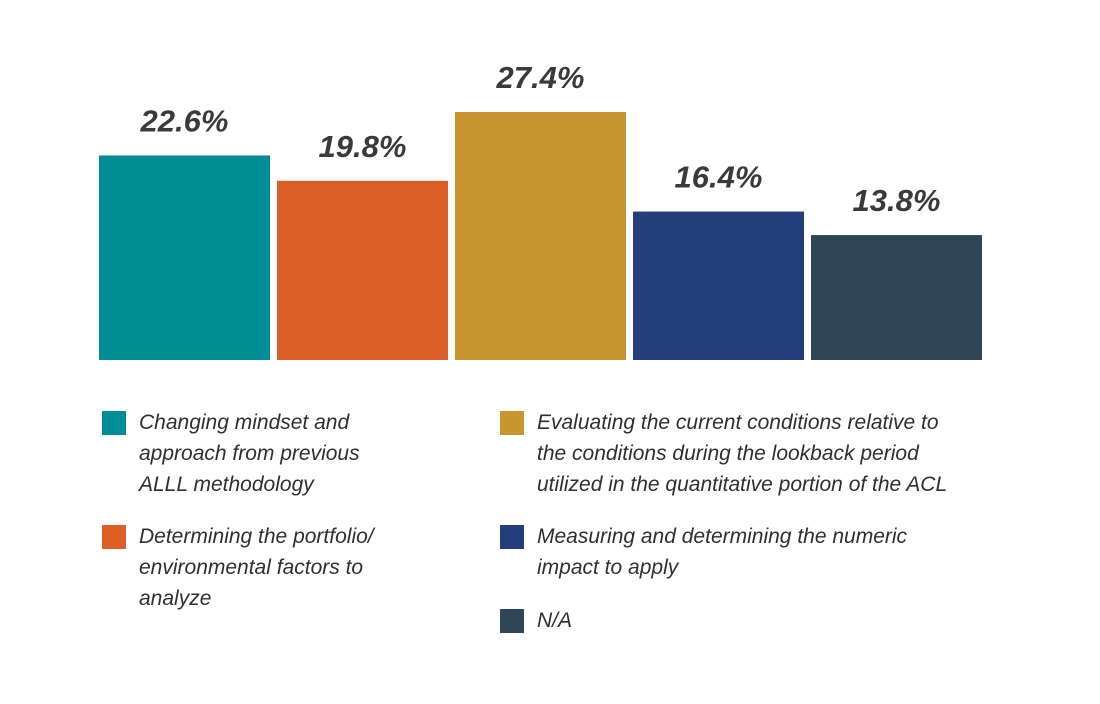 The width and height of the screenshot is (1100, 704). What do you see at coordinates (244, 422) in the screenshot?
I see `legend-label-line: Changing mindset and` at bounding box center [244, 422].